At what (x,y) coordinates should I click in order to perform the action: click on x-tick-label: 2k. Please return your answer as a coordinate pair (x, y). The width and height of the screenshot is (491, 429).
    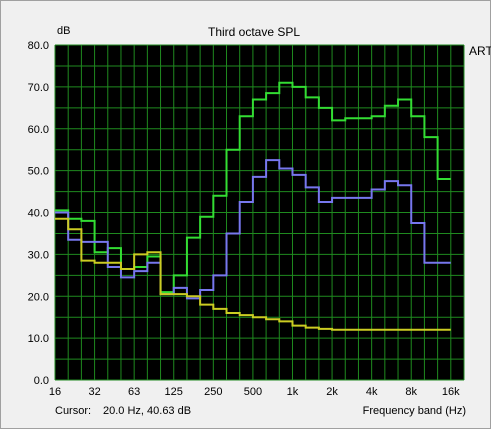
    Looking at the image, I should click on (332, 392).